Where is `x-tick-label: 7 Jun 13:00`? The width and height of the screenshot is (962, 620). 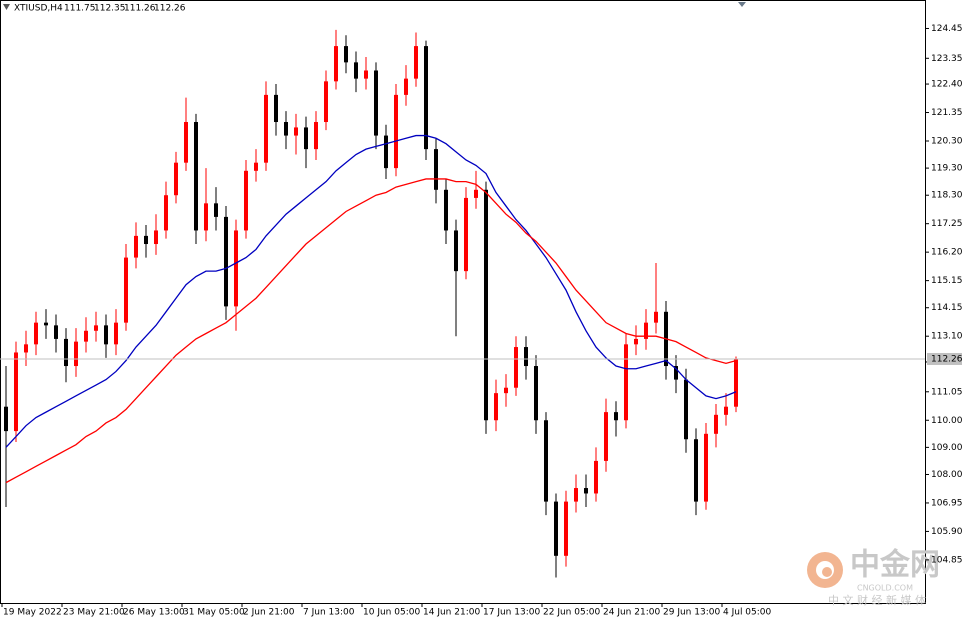
x-tick-label: 7 Jun 13:00 is located at coordinates (329, 613).